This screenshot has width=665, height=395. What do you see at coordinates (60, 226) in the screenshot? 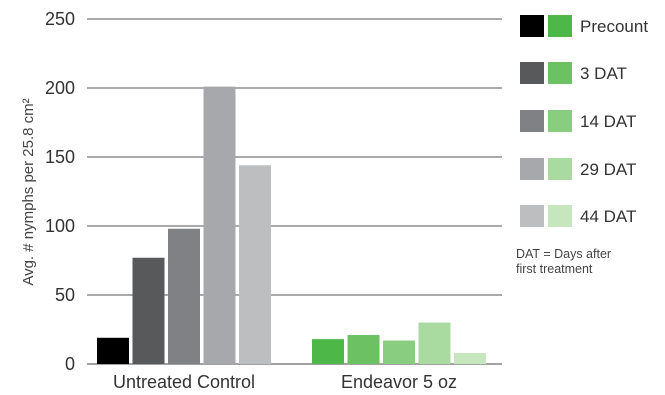
I see `y-tick-label: 100` at bounding box center [60, 226].